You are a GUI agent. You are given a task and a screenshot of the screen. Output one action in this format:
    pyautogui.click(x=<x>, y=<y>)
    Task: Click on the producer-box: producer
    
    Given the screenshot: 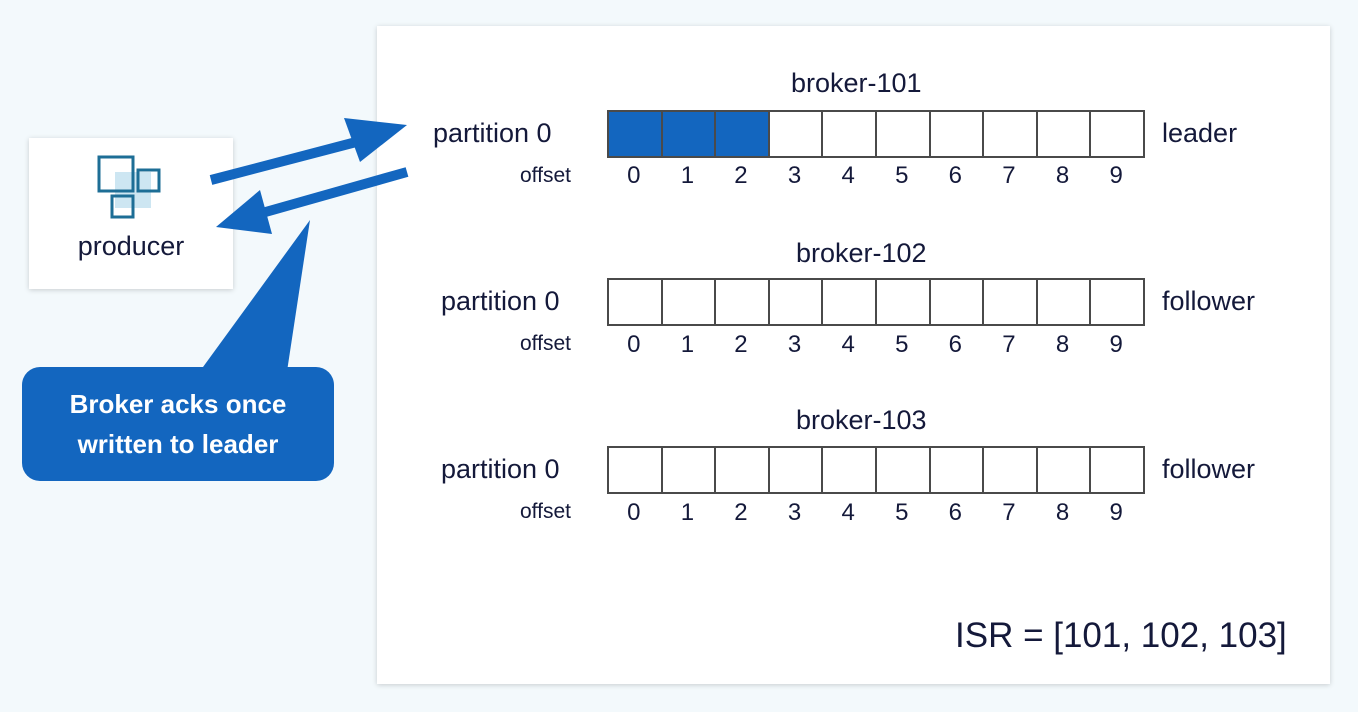 What is the action you would take?
    pyautogui.click(x=131, y=213)
    